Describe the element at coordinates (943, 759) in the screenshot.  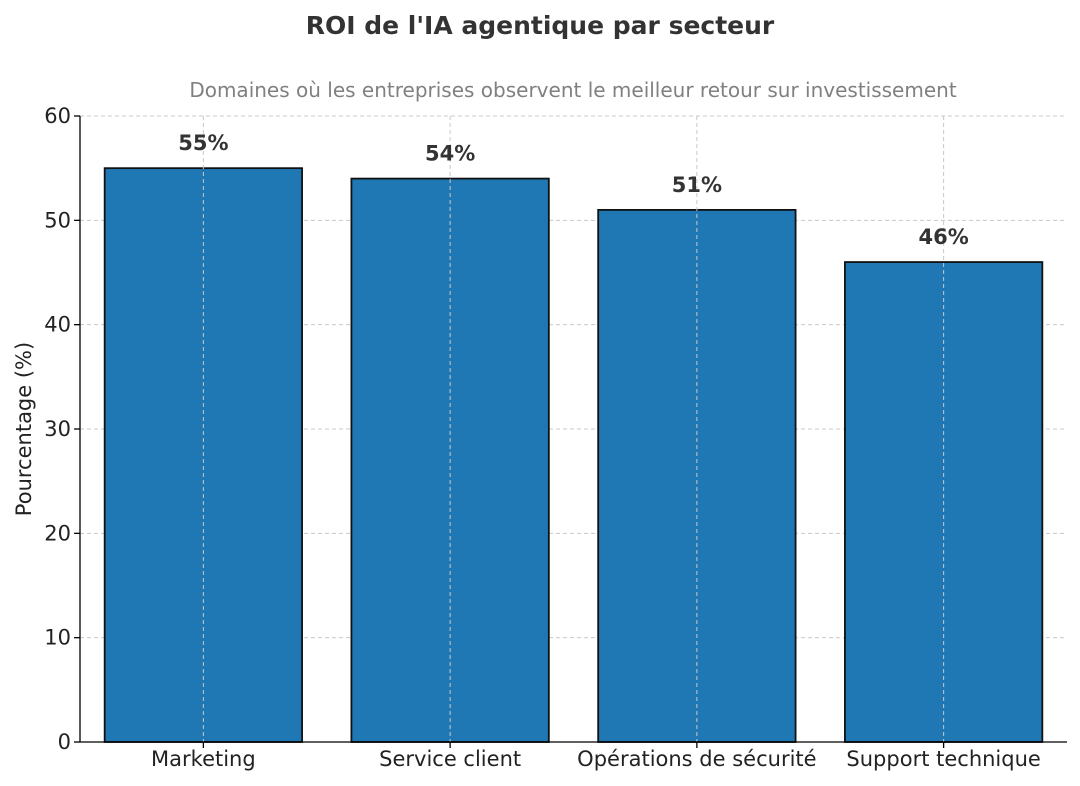
I see `x-tick-label: Support technique` at that location.